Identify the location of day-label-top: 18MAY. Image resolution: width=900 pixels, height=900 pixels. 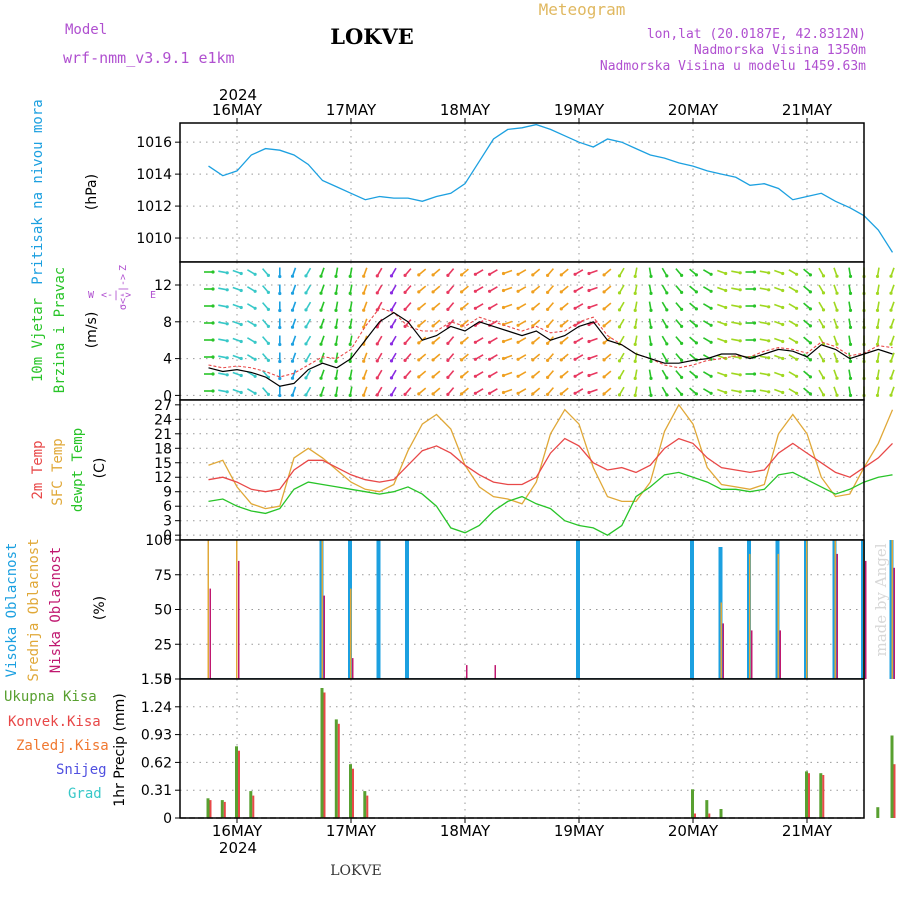
(465, 110).